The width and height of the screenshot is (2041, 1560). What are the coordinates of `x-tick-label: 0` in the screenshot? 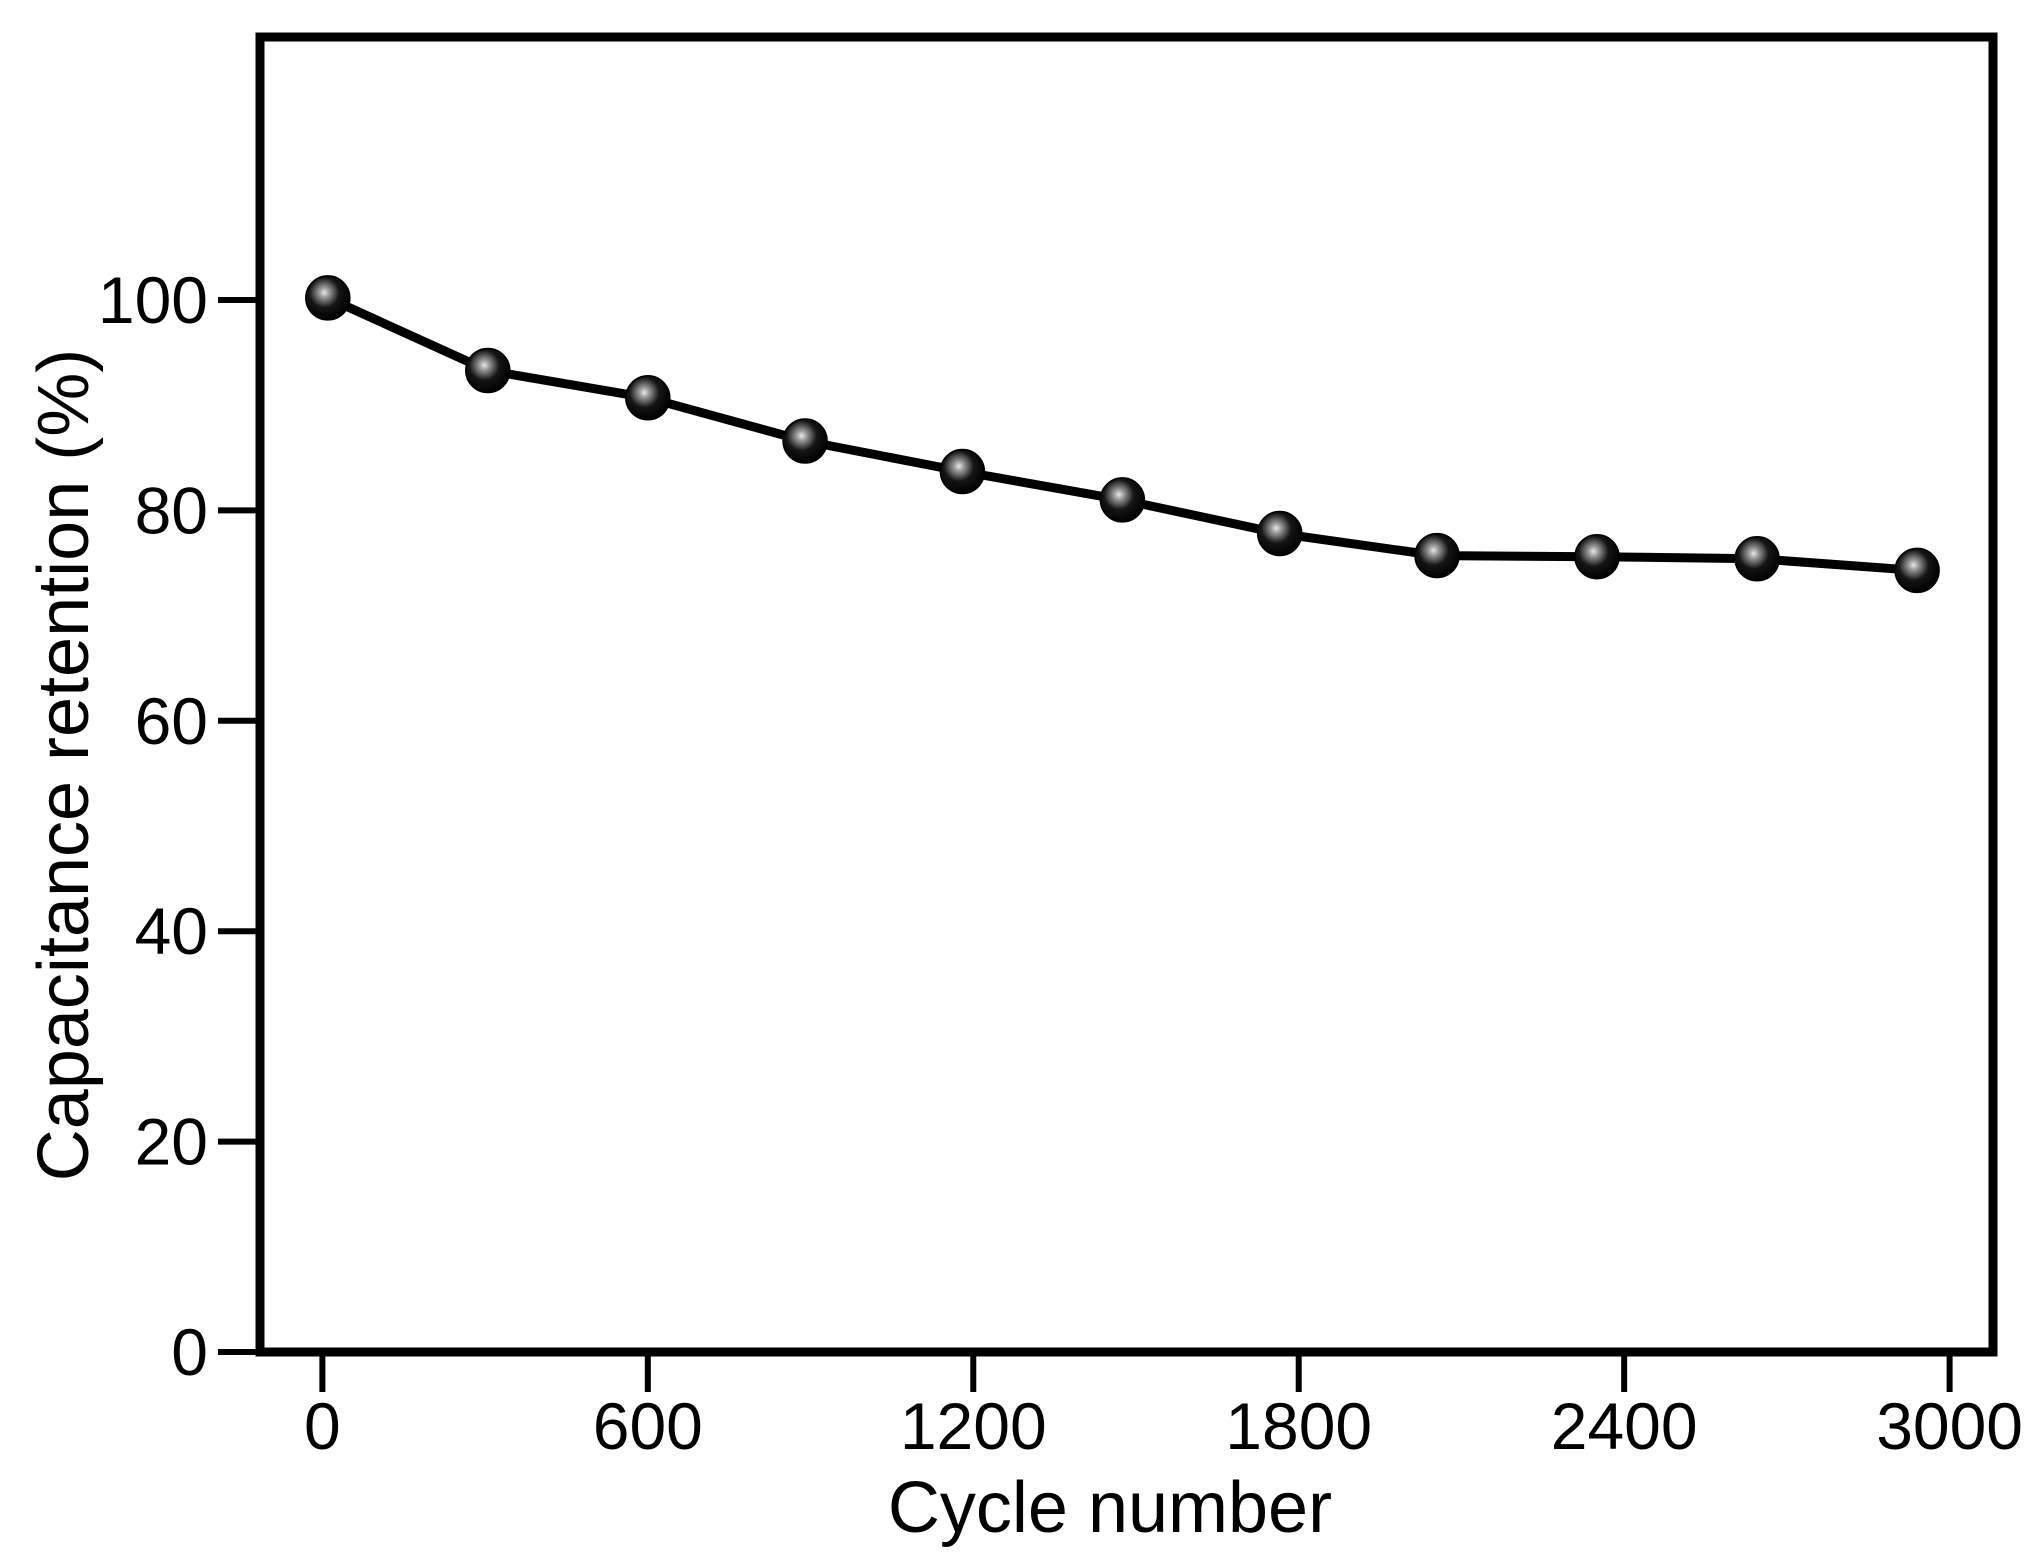 It's located at (322, 1426).